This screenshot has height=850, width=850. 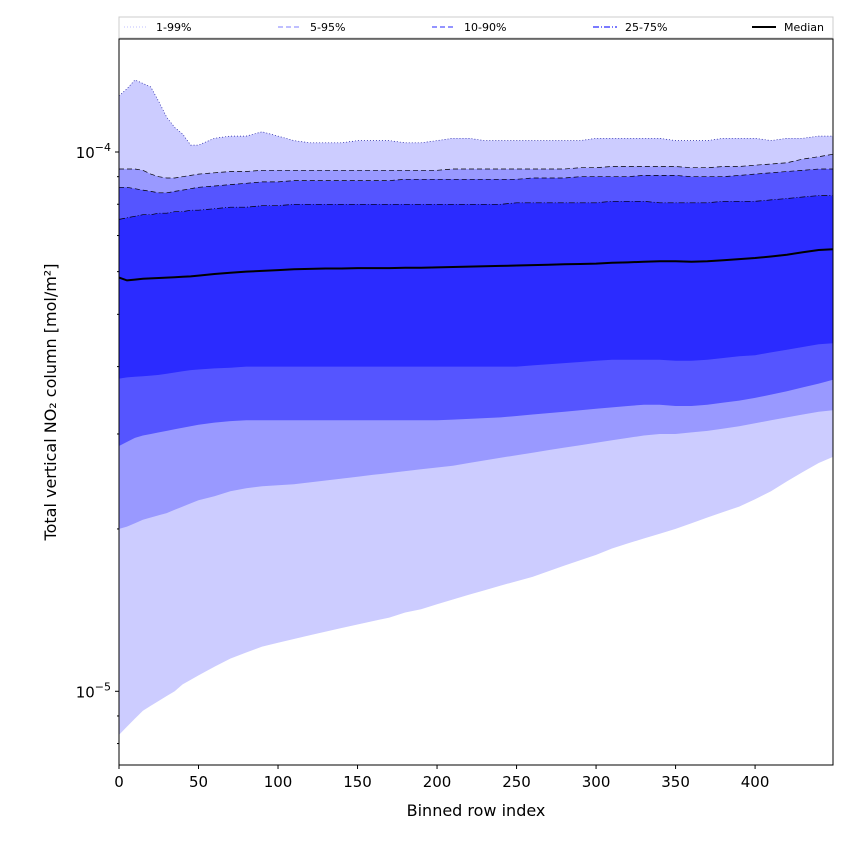 I want to click on legend-label: 1-99%, so click(x=173, y=27).